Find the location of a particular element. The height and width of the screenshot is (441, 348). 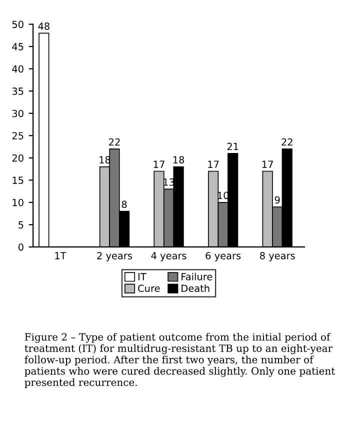

legend-label: Death is located at coordinates (196, 288).